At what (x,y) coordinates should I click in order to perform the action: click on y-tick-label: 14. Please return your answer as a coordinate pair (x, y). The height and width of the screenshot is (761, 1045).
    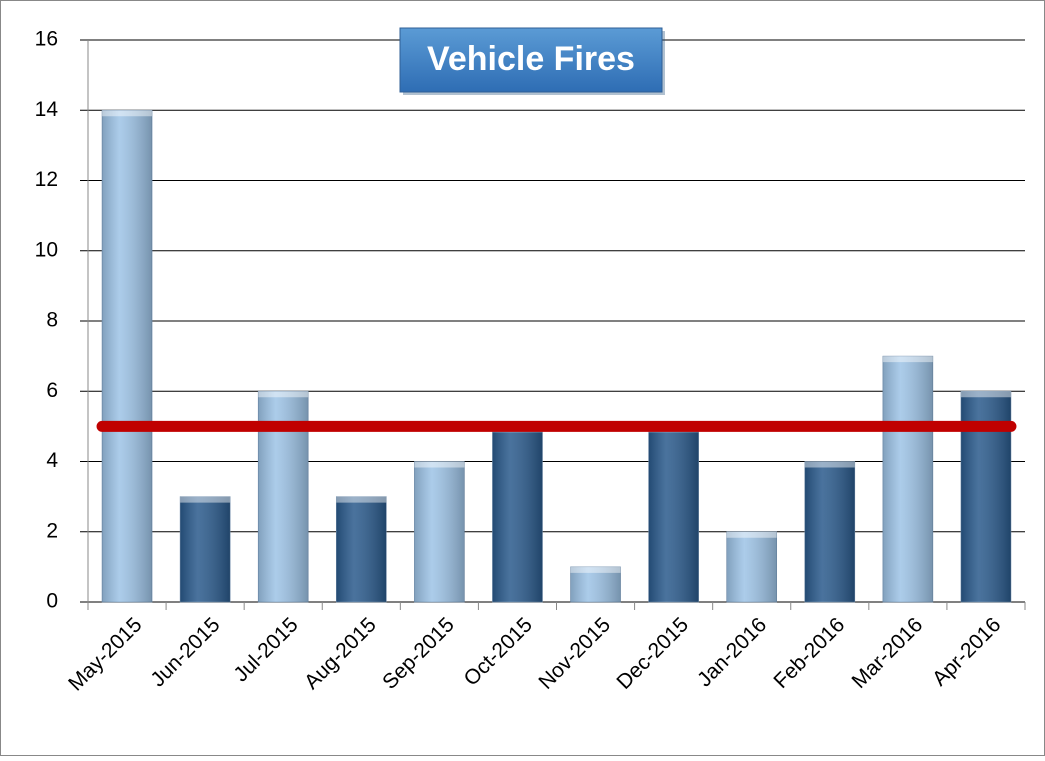
    Looking at the image, I should click on (47, 109).